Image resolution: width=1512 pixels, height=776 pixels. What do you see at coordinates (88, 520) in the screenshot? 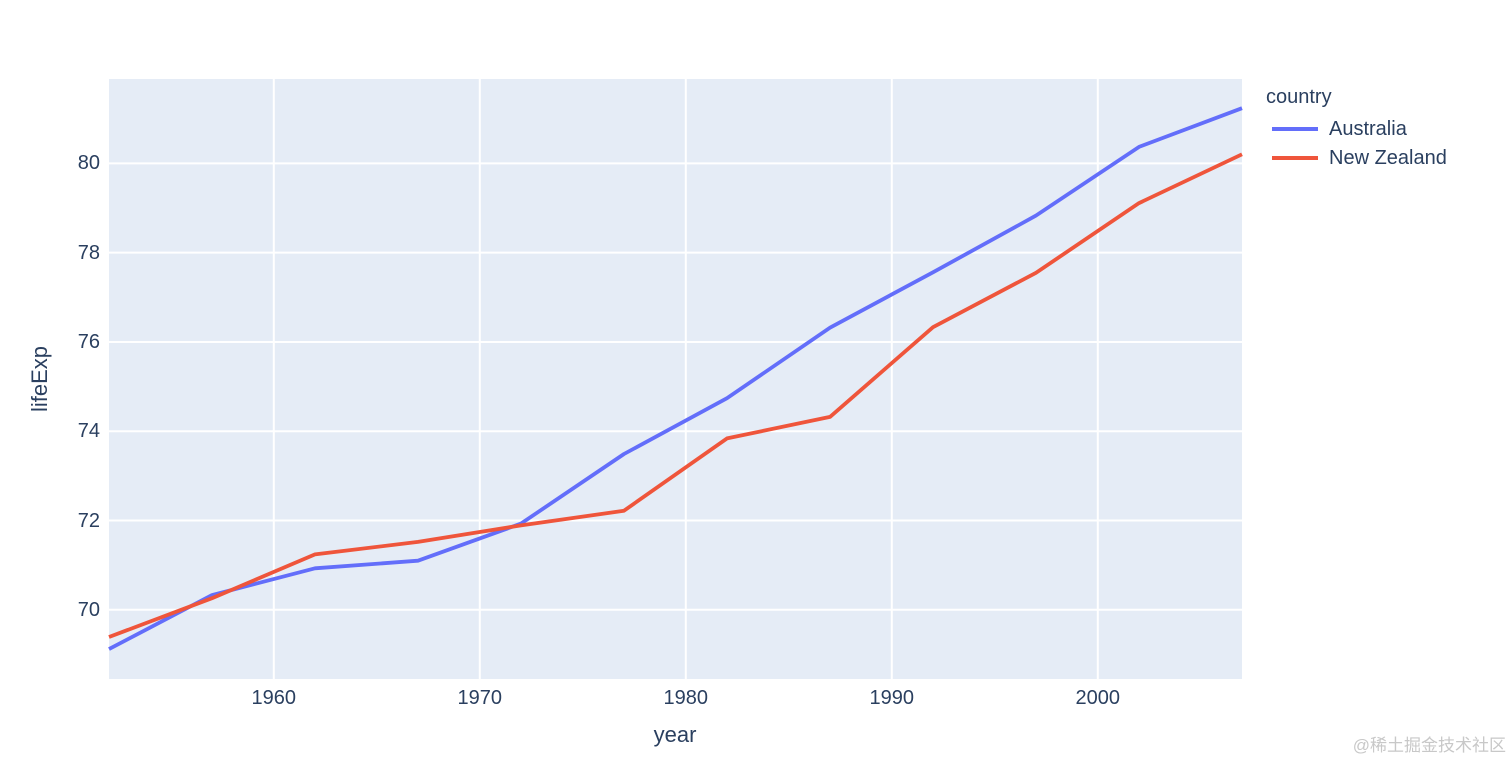
I see `y-tick-label: 72` at bounding box center [88, 520].